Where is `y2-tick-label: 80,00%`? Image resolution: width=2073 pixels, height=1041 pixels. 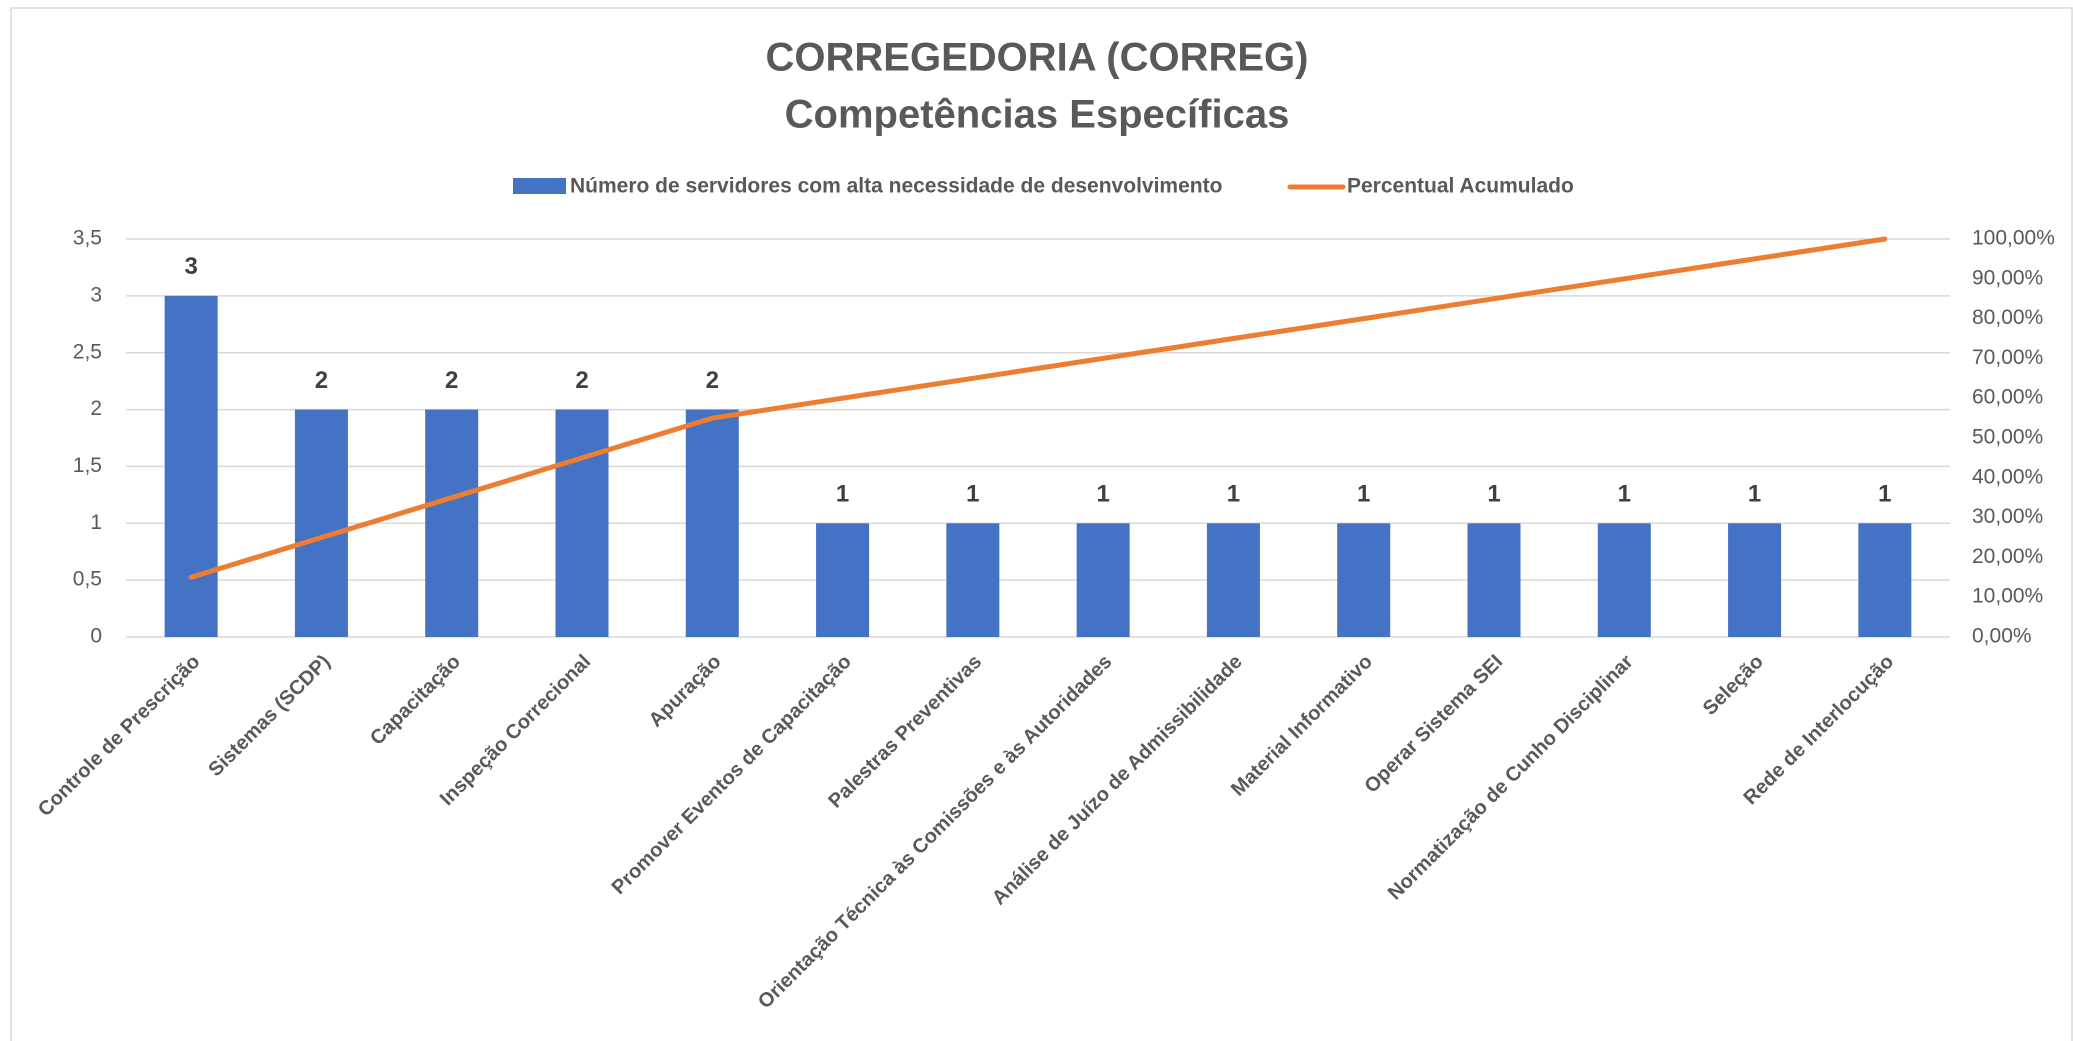 y2-tick-label: 80,00% is located at coordinates (2007, 317).